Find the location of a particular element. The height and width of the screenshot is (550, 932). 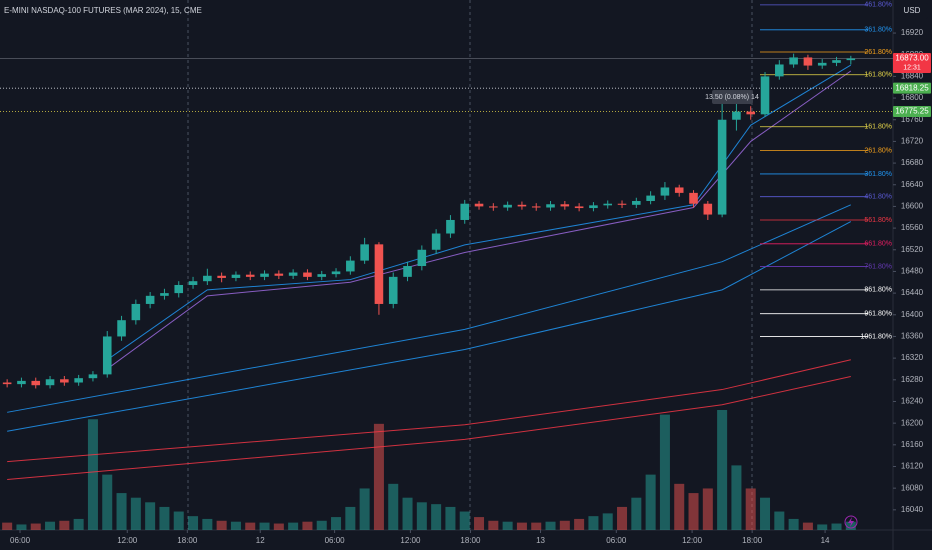

currency: USD is located at coordinates (912, 10).